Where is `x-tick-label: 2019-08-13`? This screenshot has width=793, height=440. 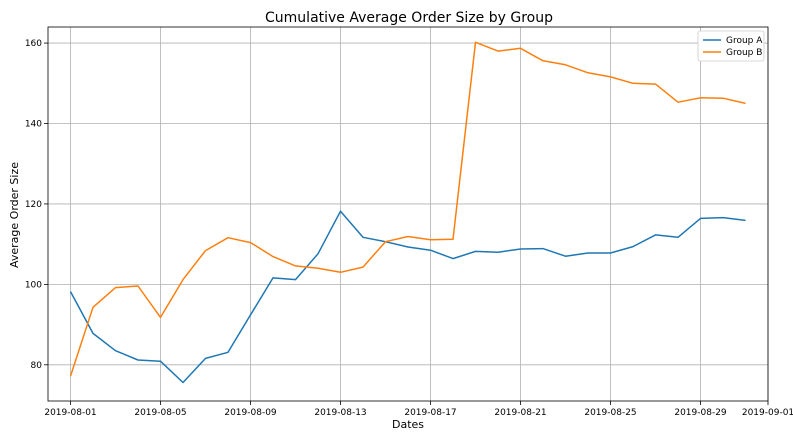 x-tick-label: 2019-08-13 is located at coordinates (340, 413).